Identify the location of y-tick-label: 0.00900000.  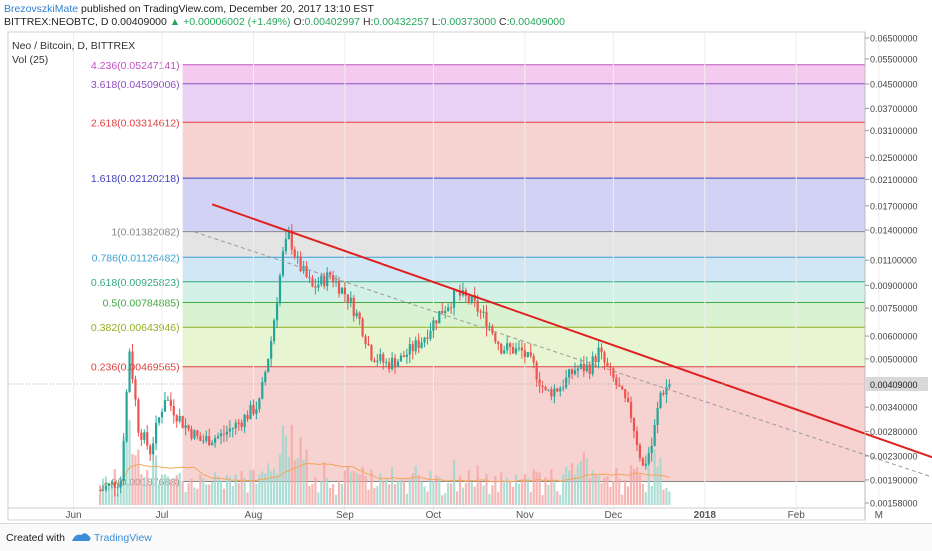
(894, 286).